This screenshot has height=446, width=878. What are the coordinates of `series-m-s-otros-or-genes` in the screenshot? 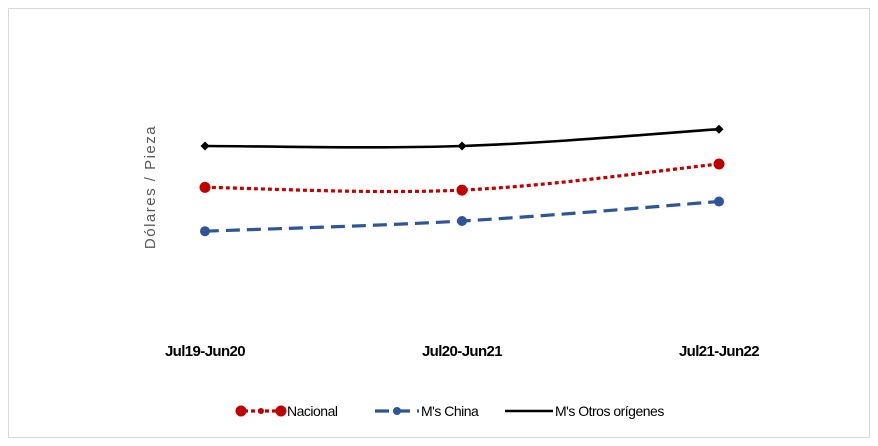 It's located at (462, 137).